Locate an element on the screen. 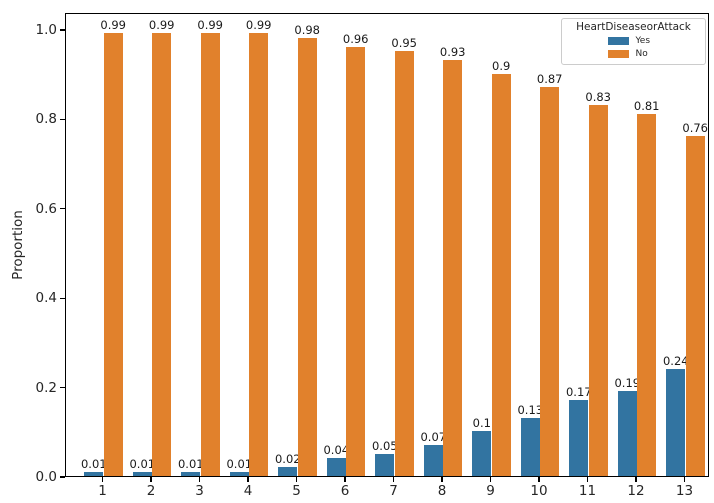  bar-value-label: 0.95 is located at coordinates (404, 43).